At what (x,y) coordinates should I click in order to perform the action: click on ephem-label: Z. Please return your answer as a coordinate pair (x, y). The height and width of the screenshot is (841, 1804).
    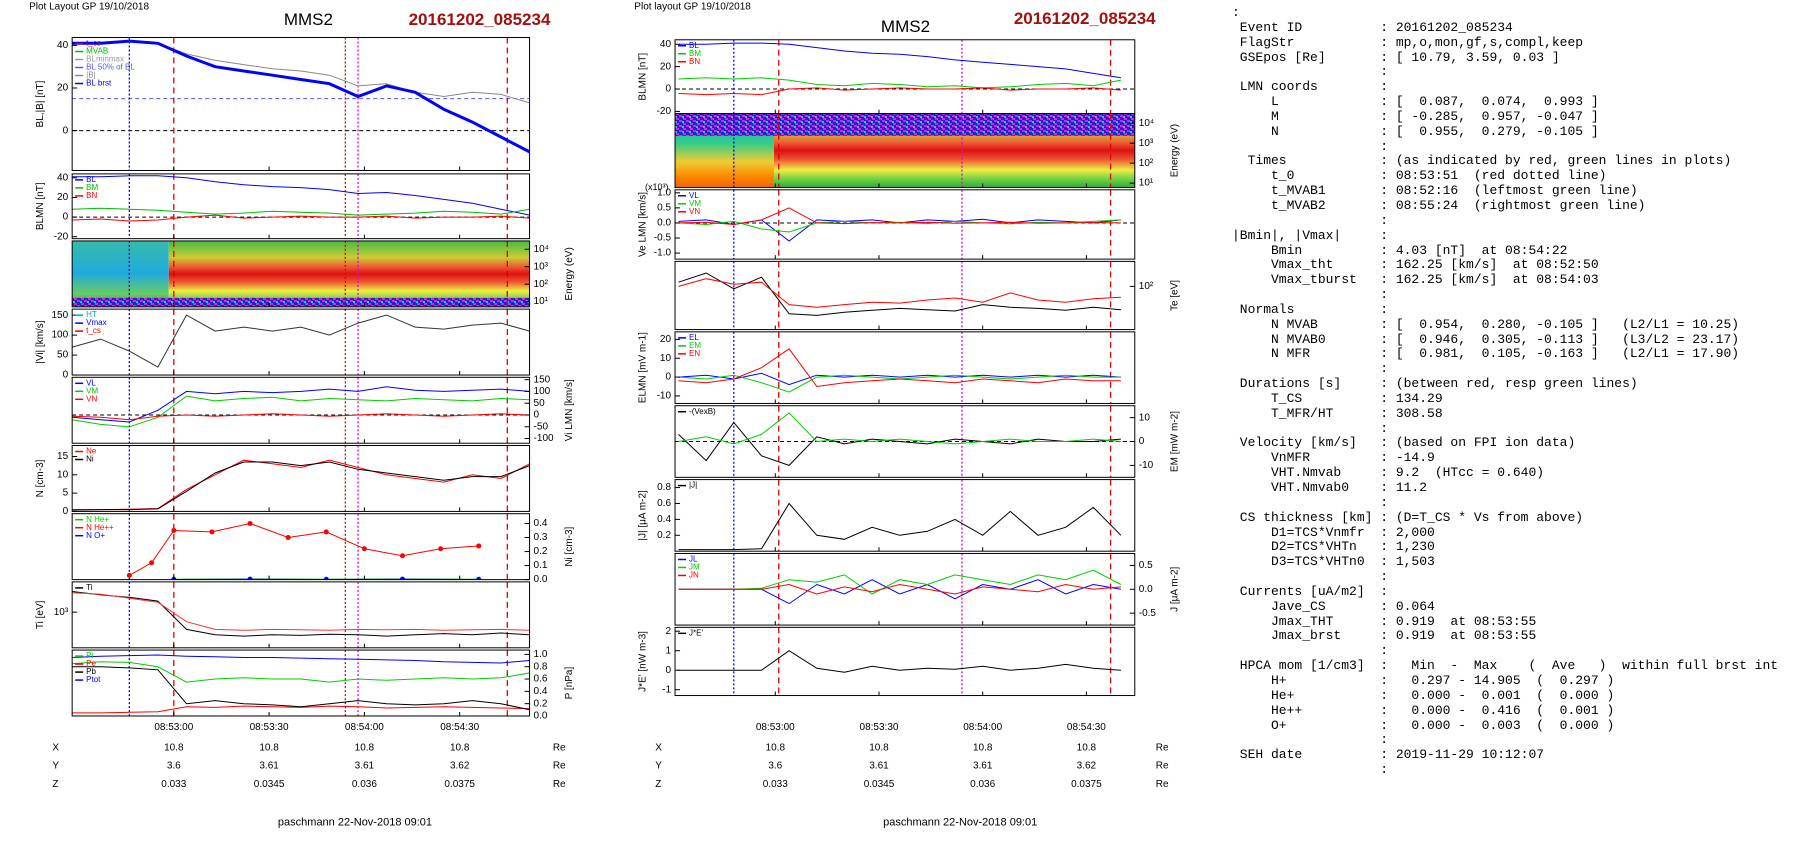
    Looking at the image, I should click on (55, 784).